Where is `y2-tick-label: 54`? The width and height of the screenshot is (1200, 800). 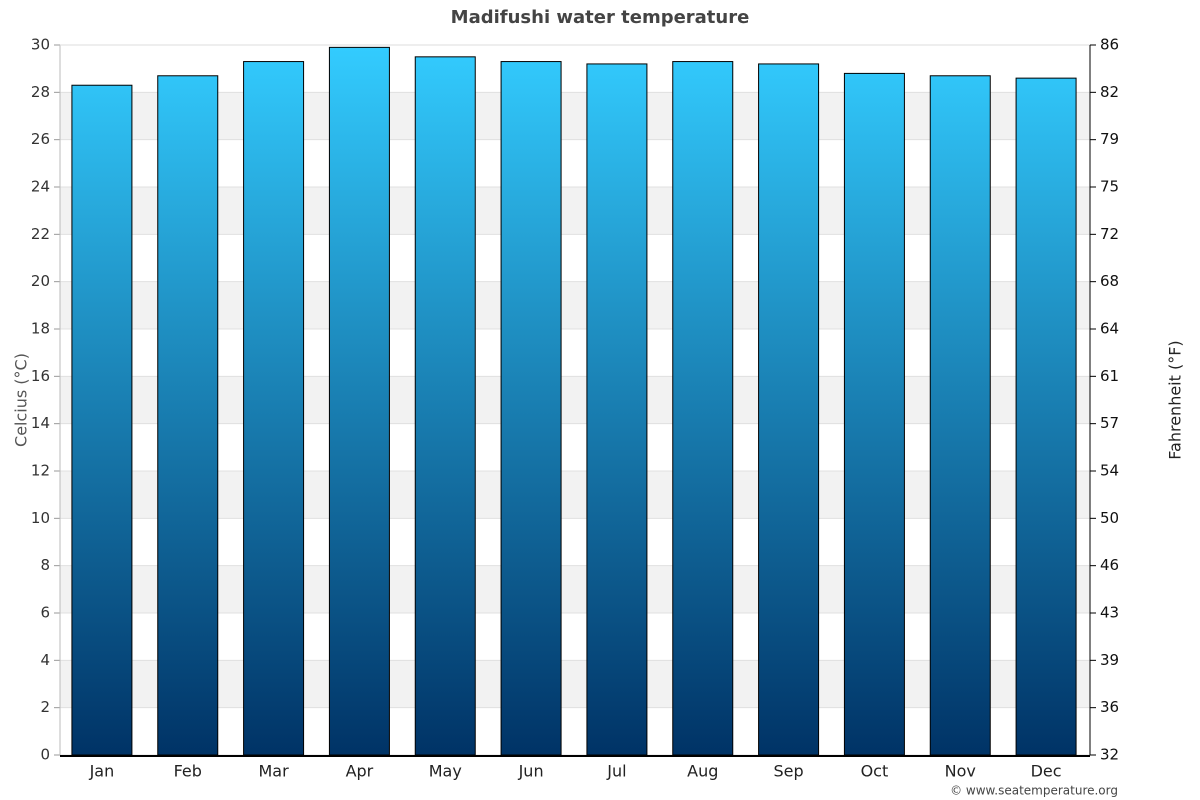 y2-tick-label: 54 is located at coordinates (1109, 471).